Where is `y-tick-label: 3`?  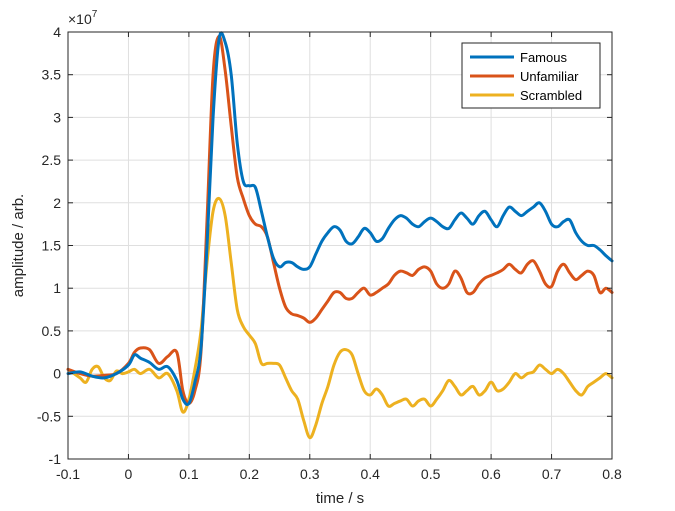 y-tick-label: 3 is located at coordinates (57, 117).